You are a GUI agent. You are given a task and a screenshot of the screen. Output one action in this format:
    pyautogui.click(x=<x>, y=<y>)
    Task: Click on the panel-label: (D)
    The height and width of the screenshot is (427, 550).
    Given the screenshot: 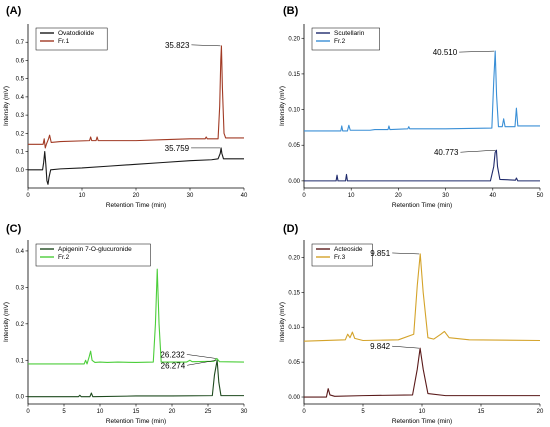 What is the action you would take?
    pyautogui.click(x=291, y=229)
    